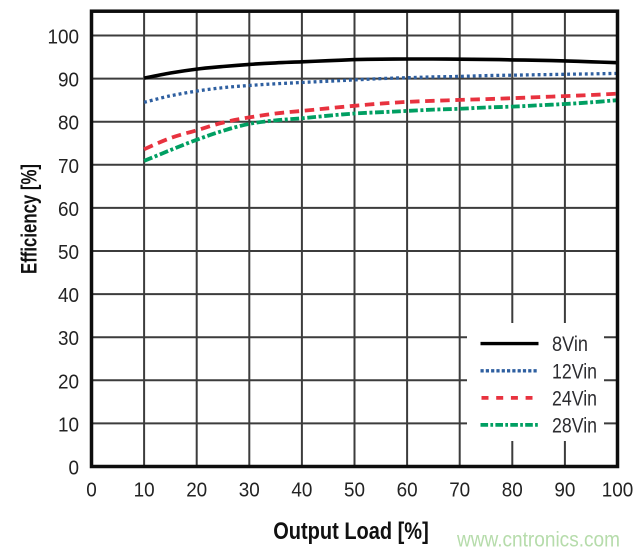 The height and width of the screenshot is (557, 640). What do you see at coordinates (574, 425) in the screenshot?
I see `svg-text: 28Vin` at bounding box center [574, 425].